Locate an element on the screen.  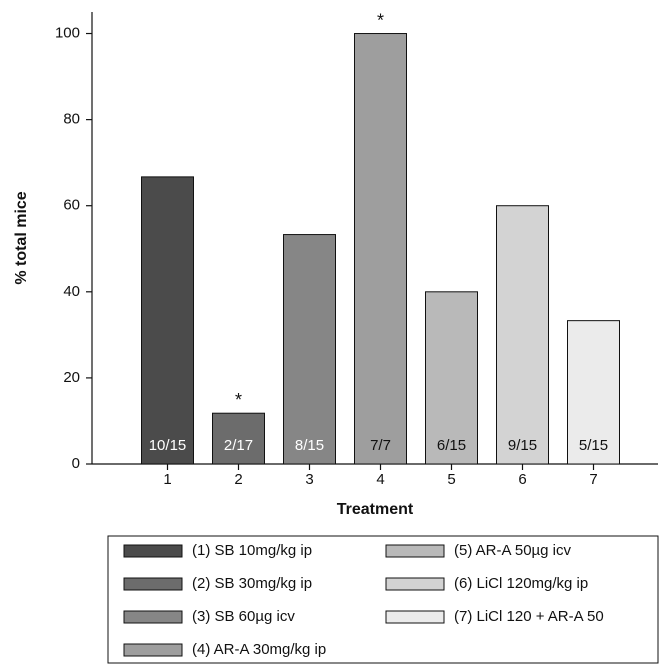
y-tick-label: 80 is located at coordinates (71, 119).